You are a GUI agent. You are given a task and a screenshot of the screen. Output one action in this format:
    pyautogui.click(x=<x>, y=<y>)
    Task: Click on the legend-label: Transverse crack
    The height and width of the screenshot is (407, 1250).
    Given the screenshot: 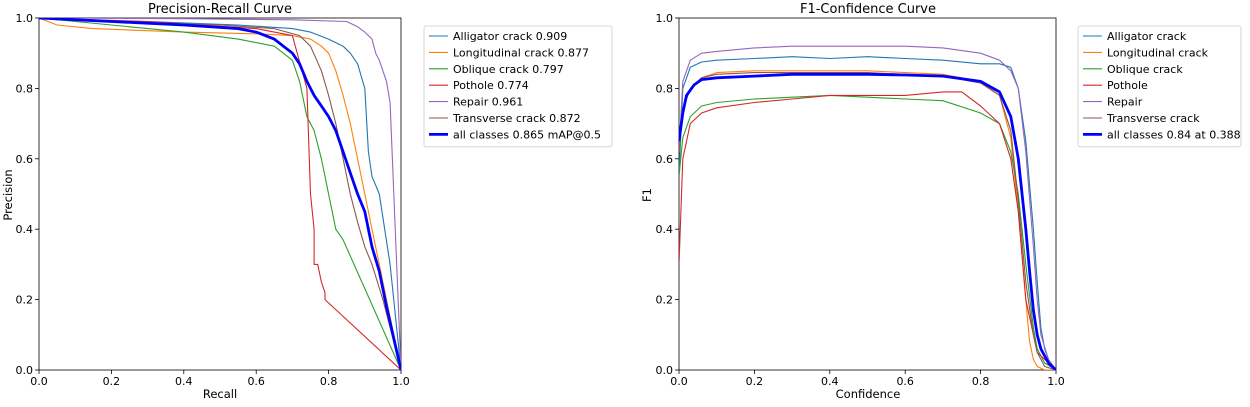 What is the action you would take?
    pyautogui.click(x=1153, y=118)
    